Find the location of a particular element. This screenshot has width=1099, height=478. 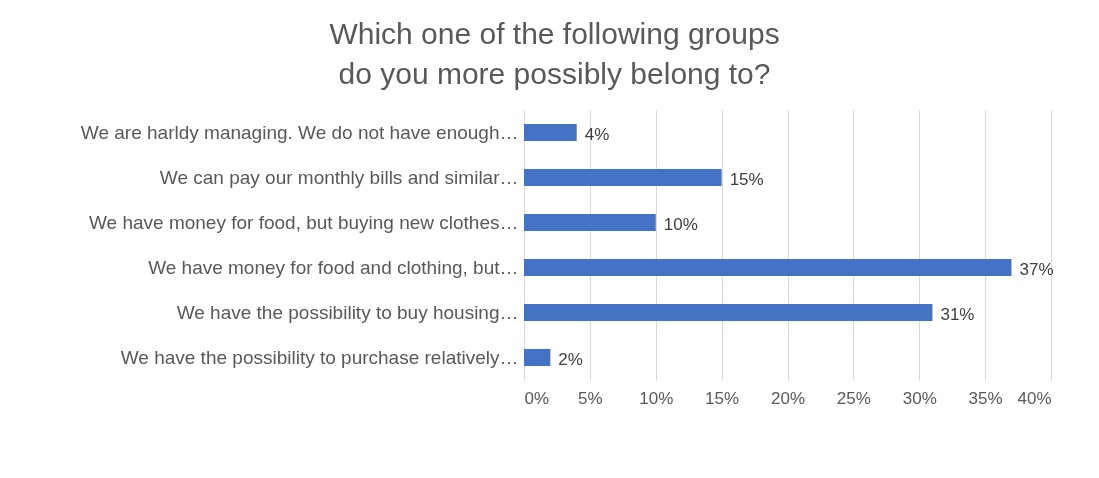

data-label: 4% is located at coordinates (597, 134).